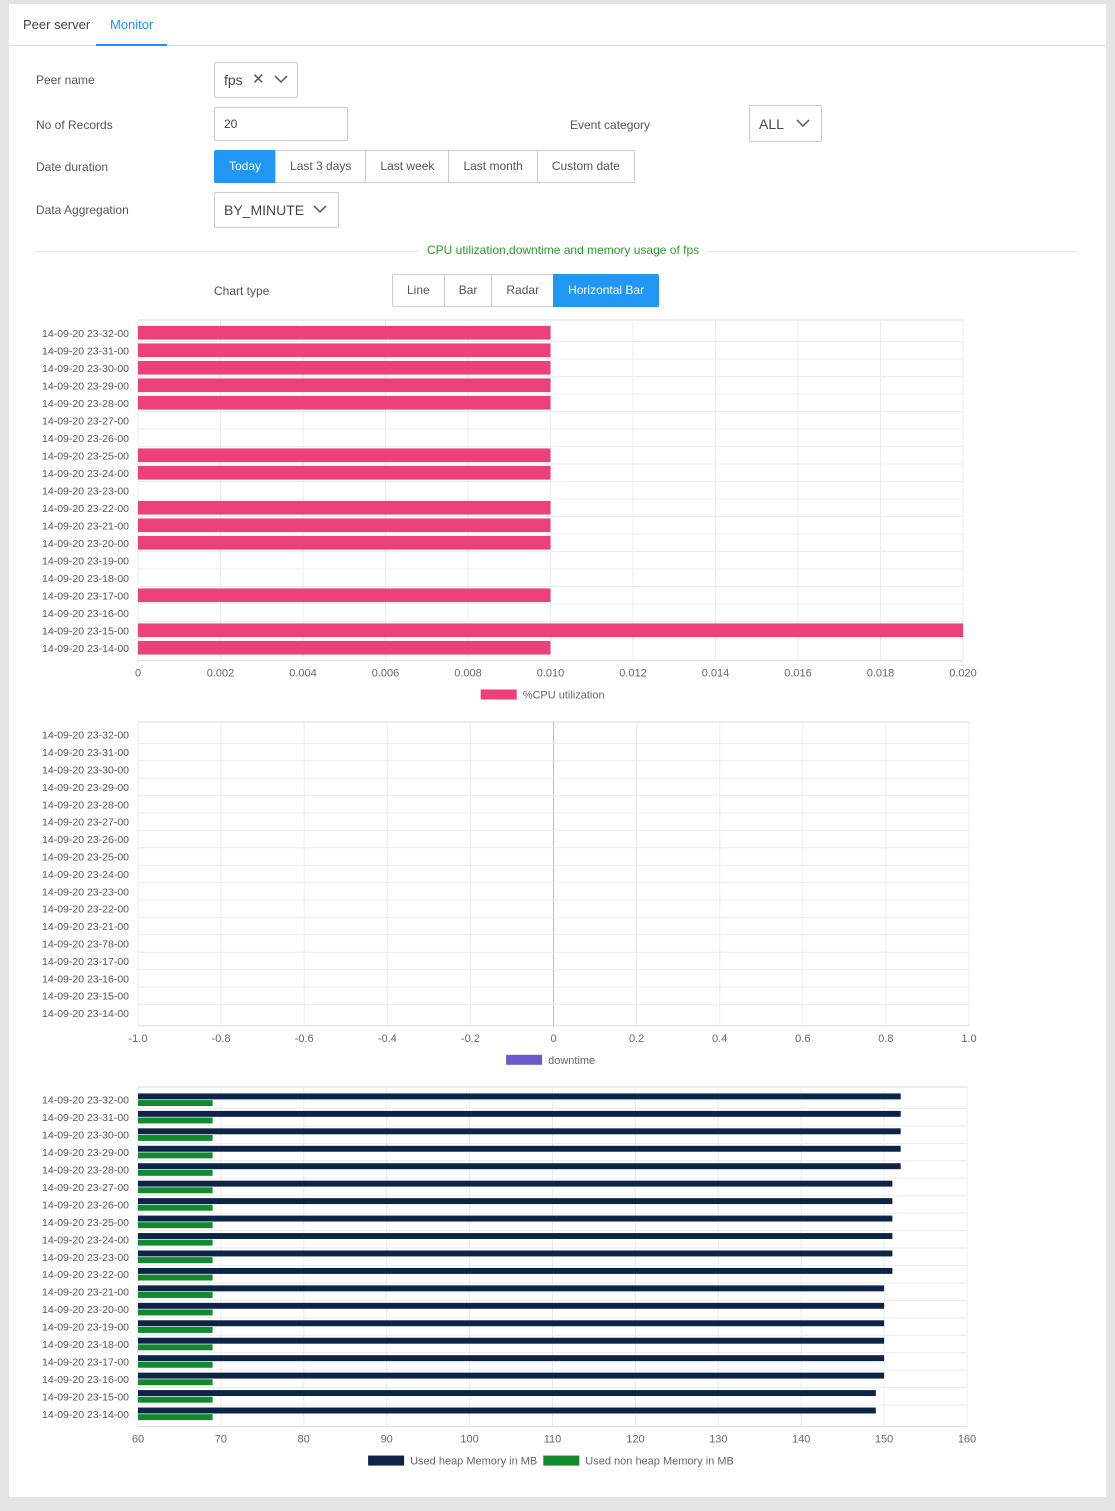  I want to click on x-tick-label: 0.6, so click(802, 1039).